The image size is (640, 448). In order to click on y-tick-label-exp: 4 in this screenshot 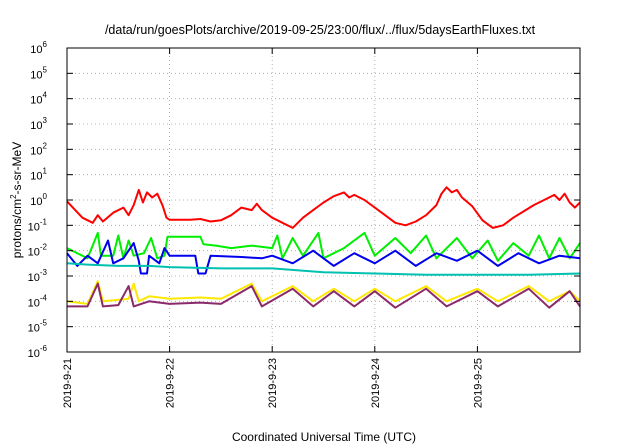, I will do `click(45, 95)`.